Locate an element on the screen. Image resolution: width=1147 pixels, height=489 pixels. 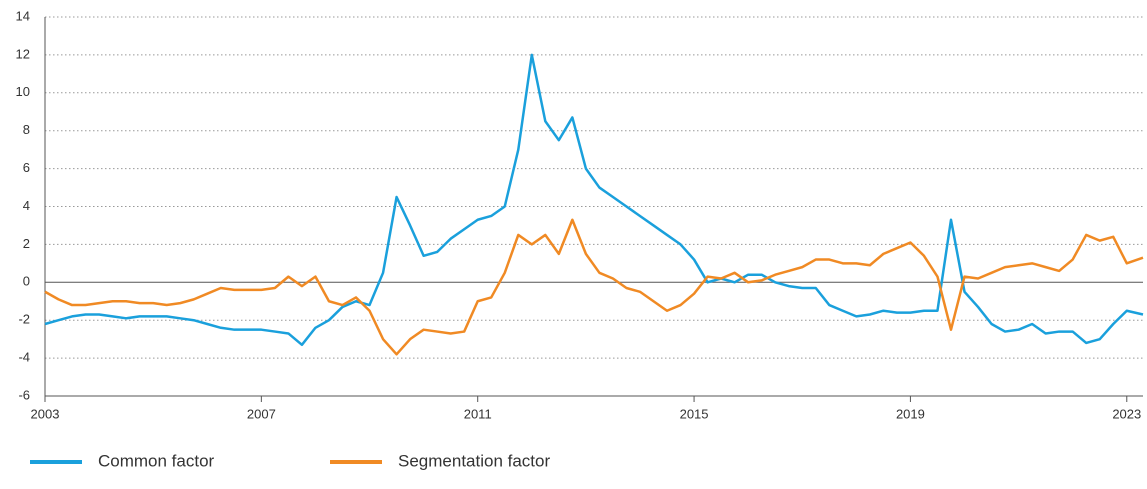
legend-text: Common factor is located at coordinates (156, 460).